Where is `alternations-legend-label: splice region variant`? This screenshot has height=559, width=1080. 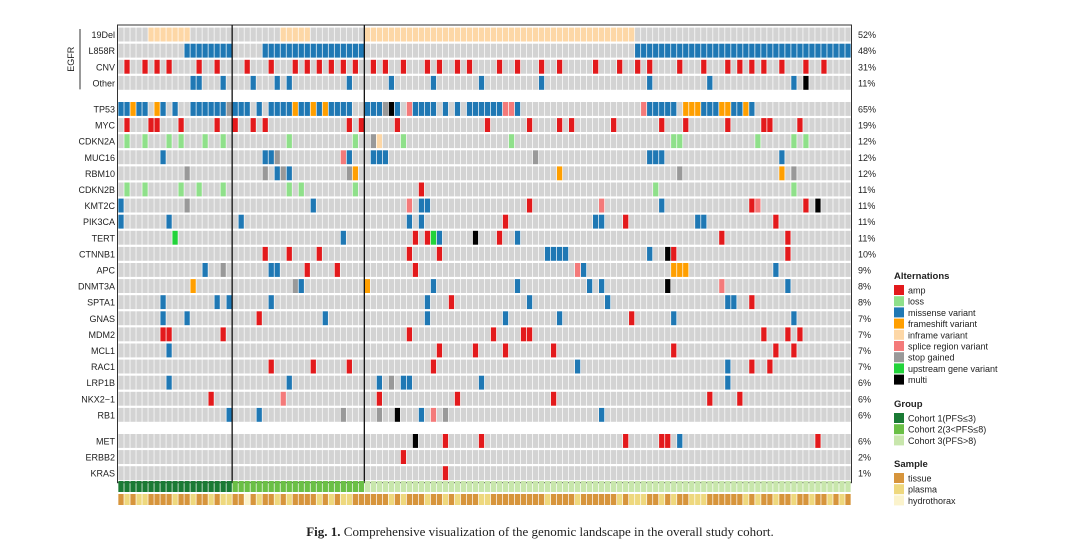 alternations-legend-label: splice region variant is located at coordinates (948, 347).